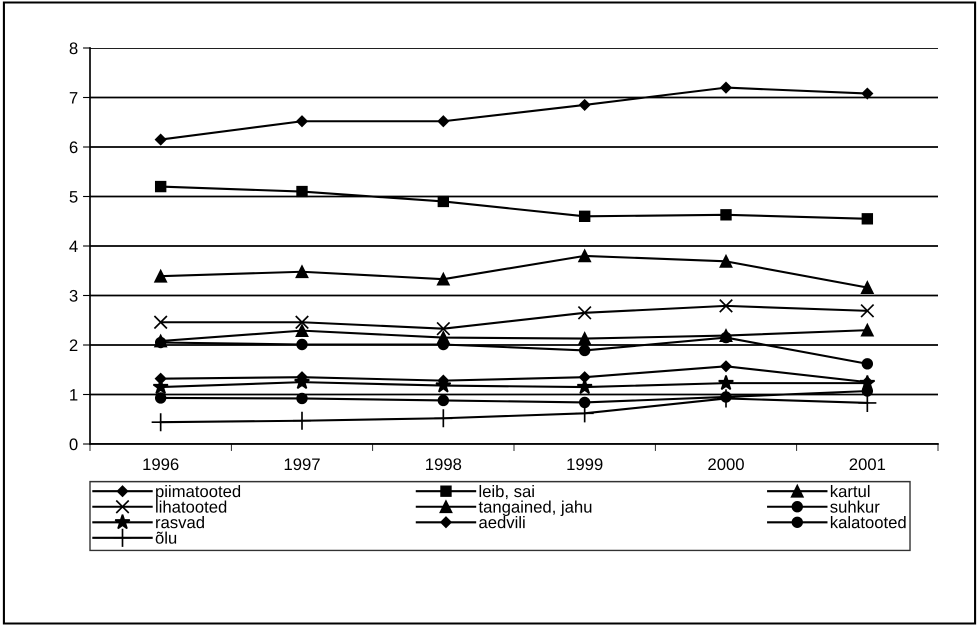 The height and width of the screenshot is (626, 979). Describe the element at coordinates (74, 48) in the screenshot. I see `y-tick-label: 8` at that location.